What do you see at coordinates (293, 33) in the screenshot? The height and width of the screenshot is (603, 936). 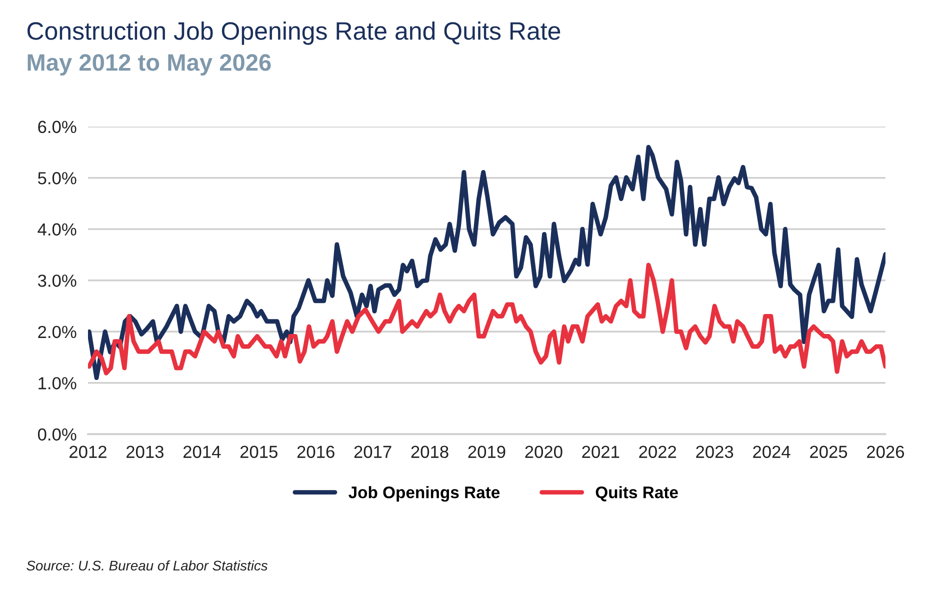 I see `chart-title: Construction Job Openings Rate and Quits Rate` at bounding box center [293, 33].